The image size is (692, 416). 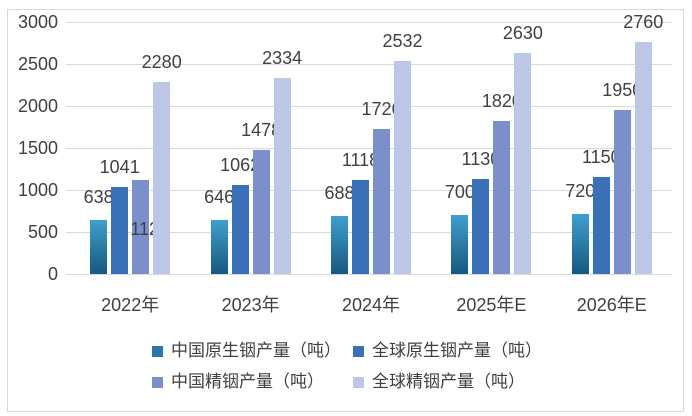 I want to click on data-label: 638, so click(x=98, y=197).